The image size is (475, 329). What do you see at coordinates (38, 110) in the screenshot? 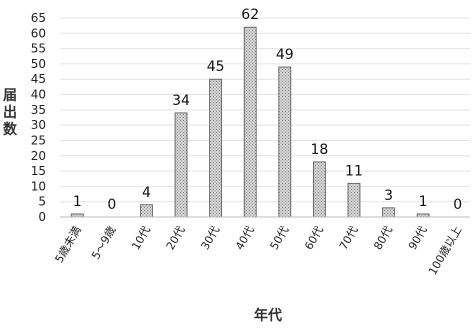
I see `y-tick-label: 35` at bounding box center [38, 110].